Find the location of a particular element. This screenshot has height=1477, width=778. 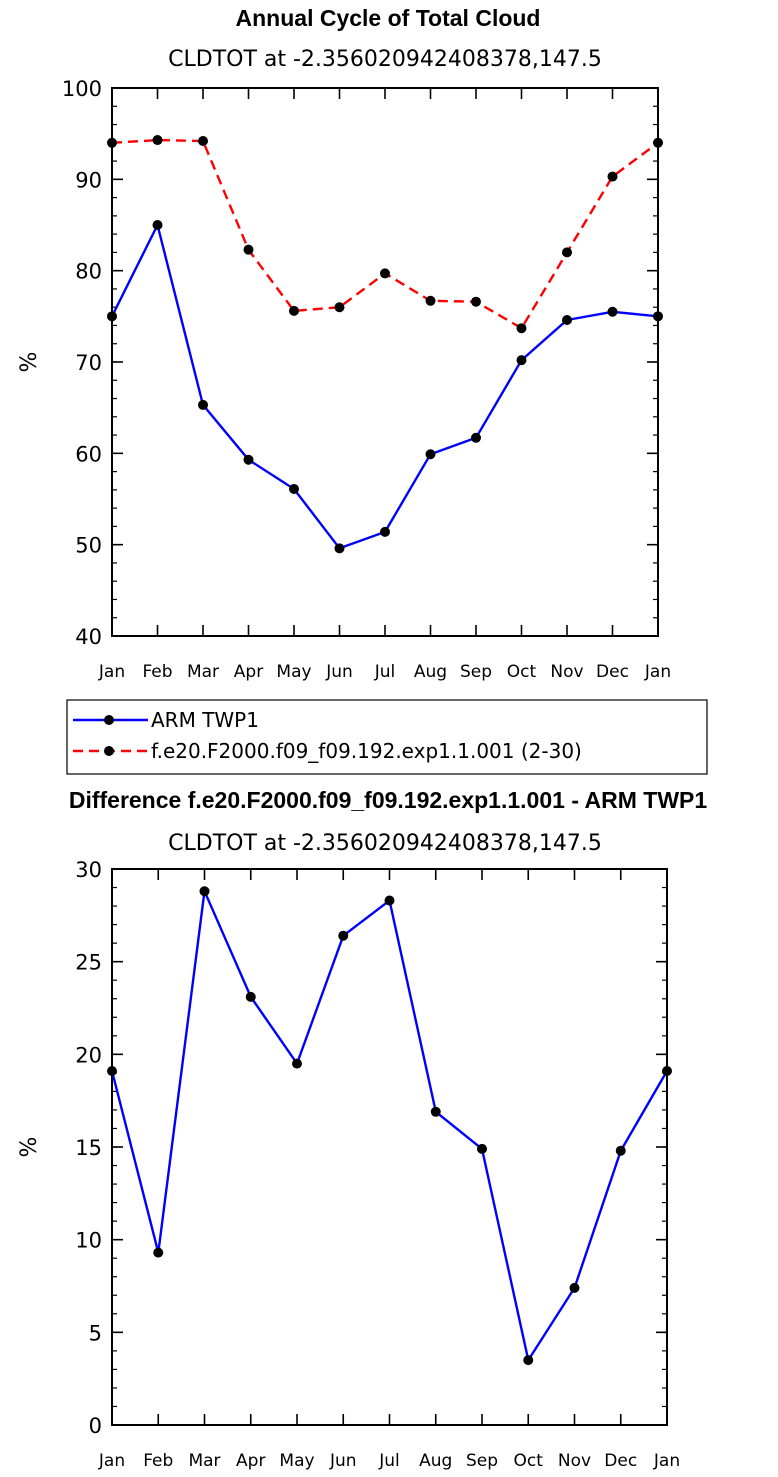

legend-entry-arm: ARM TWP1 is located at coordinates (166, 720).